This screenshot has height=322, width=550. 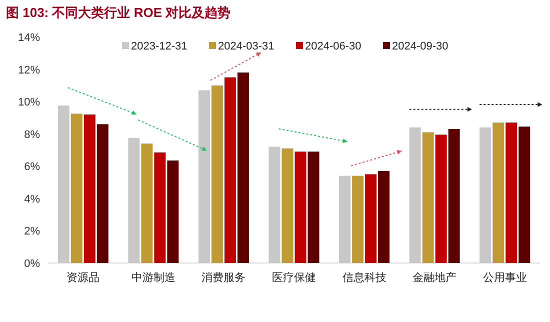 What do you see at coordinates (118, 12) in the screenshot?
I see `chart-title: 图 103: 不同大类行业 ROE 对比及趋势` at bounding box center [118, 12].